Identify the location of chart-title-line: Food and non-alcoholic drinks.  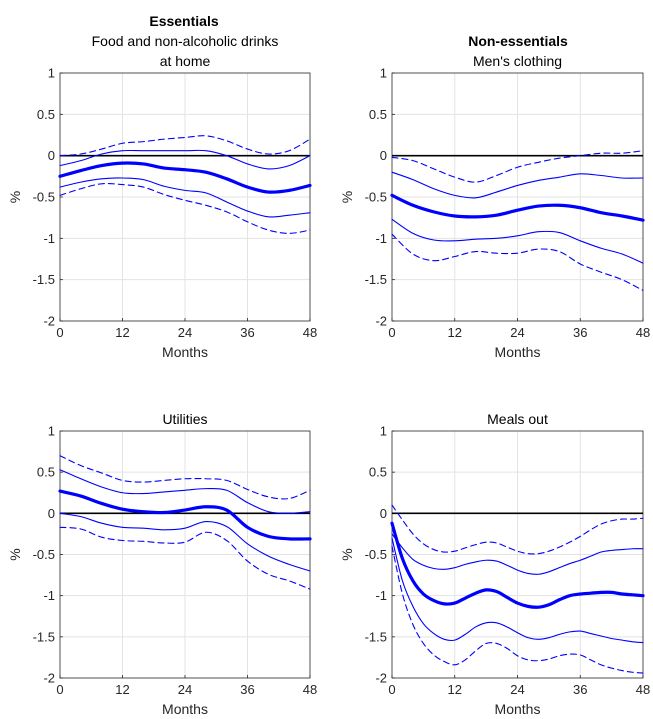
(185, 41).